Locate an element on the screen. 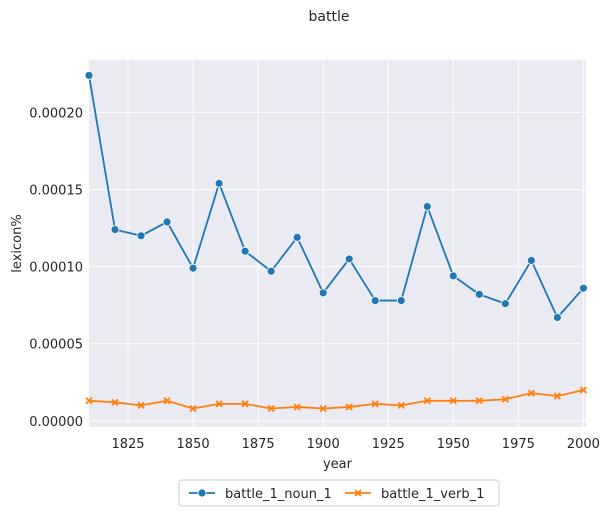  y-tick-label: 0.00015 is located at coordinates (56, 191).